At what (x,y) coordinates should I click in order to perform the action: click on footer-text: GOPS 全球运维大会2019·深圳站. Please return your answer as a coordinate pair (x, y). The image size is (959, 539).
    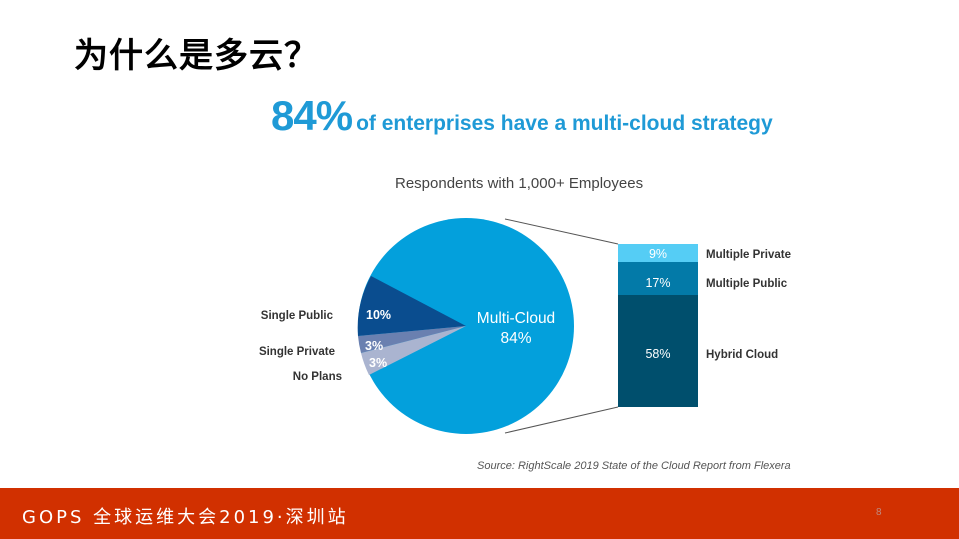
    Looking at the image, I should click on (185, 517).